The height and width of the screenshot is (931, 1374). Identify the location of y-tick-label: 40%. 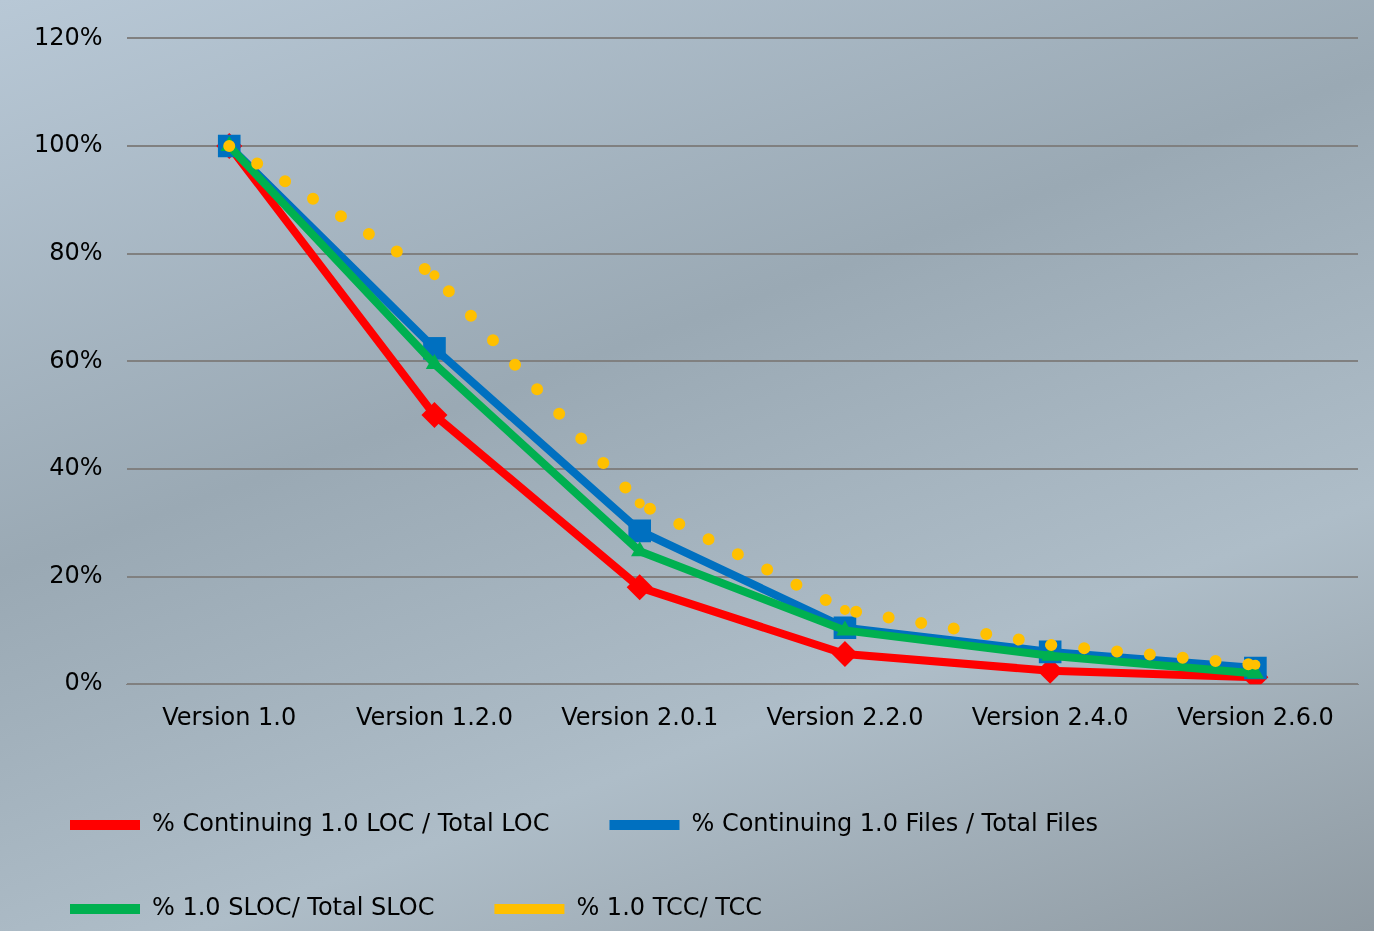
(76, 467).